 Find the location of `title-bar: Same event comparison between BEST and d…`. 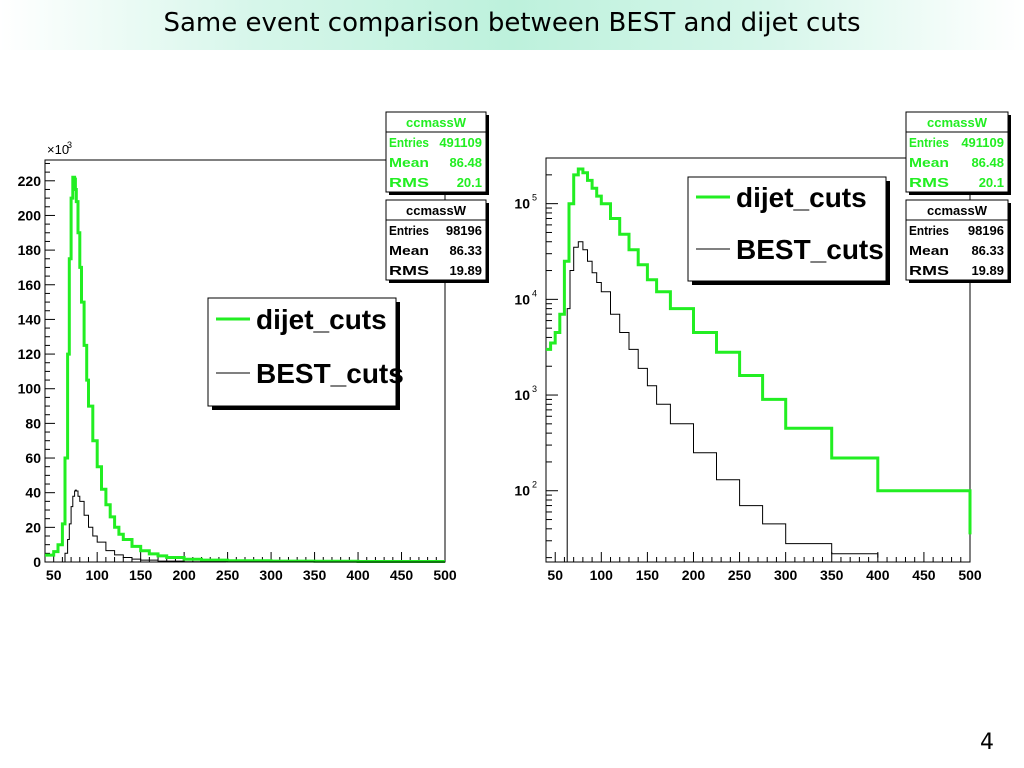

title-bar: Same event comparison between BEST and d… is located at coordinates (512, 25).